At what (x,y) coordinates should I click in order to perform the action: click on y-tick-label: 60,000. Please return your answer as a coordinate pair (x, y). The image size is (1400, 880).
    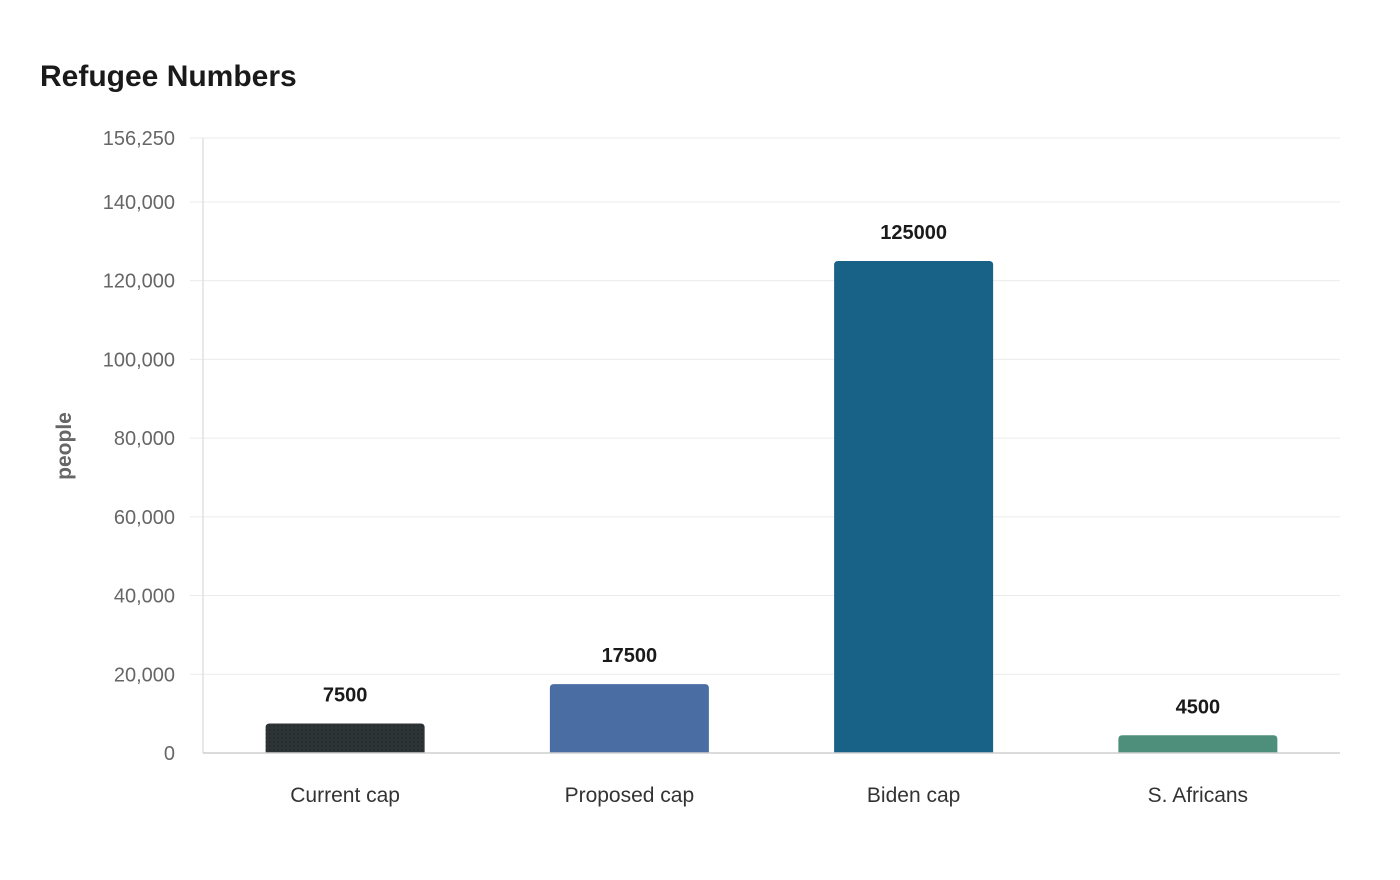
    Looking at the image, I should click on (144, 518).